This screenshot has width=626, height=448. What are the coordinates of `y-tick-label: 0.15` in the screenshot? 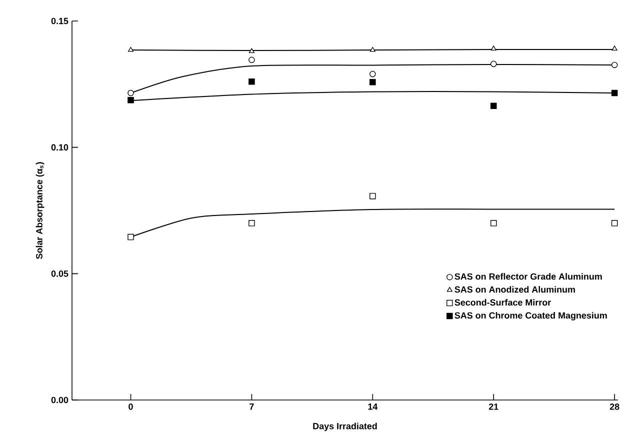 It's located at (59, 21).